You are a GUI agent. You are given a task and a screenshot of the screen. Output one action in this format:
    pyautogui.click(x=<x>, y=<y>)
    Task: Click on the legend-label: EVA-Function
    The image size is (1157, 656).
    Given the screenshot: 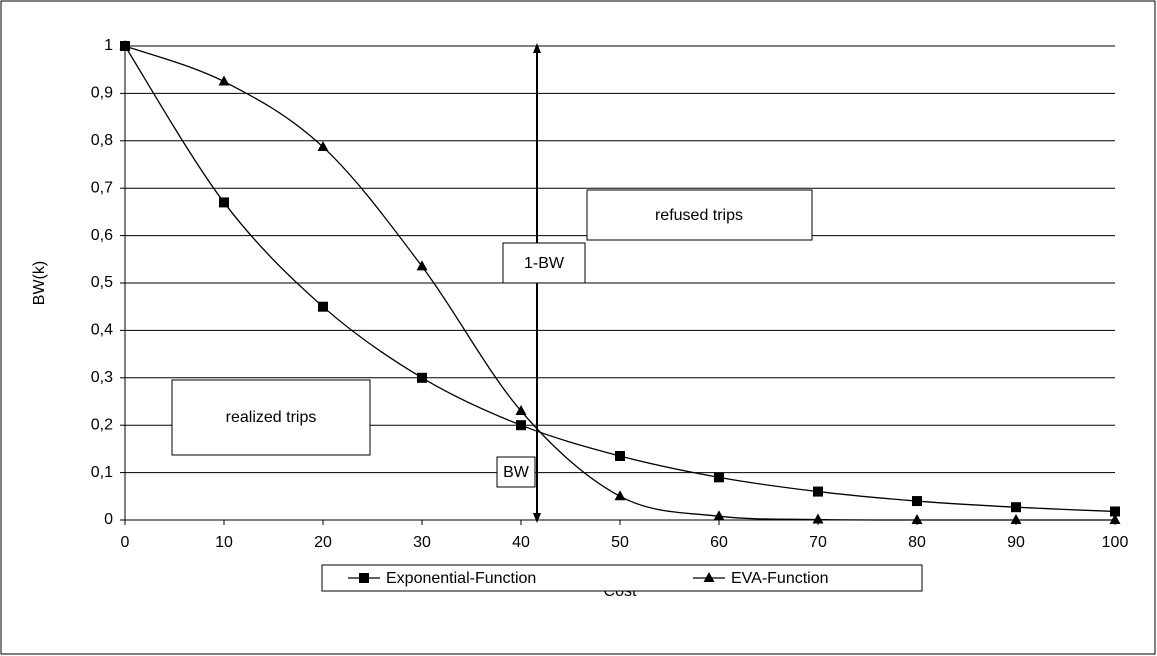 What is the action you would take?
    pyautogui.click(x=780, y=578)
    